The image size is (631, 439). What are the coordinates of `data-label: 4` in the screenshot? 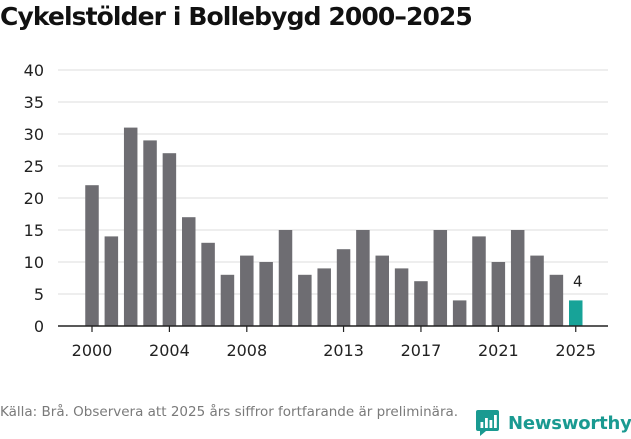 It's located at (578, 281).